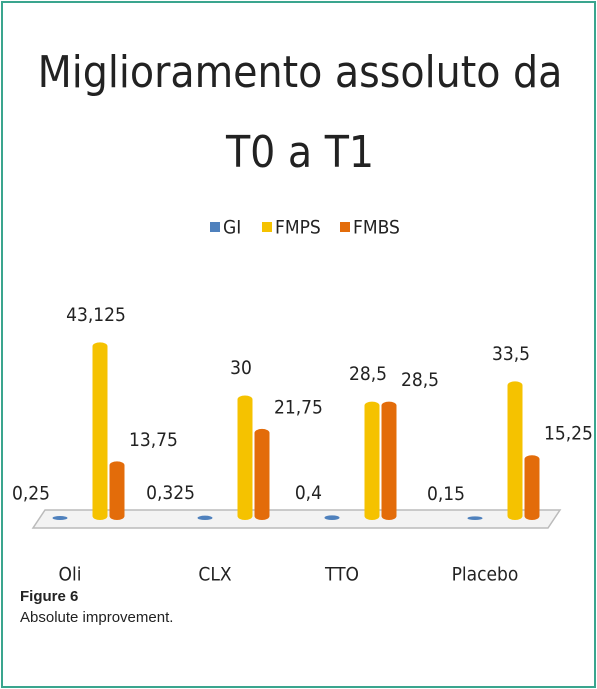  Describe the element at coordinates (299, 152) in the screenshot. I see `chart-title: T0 a T1` at that location.